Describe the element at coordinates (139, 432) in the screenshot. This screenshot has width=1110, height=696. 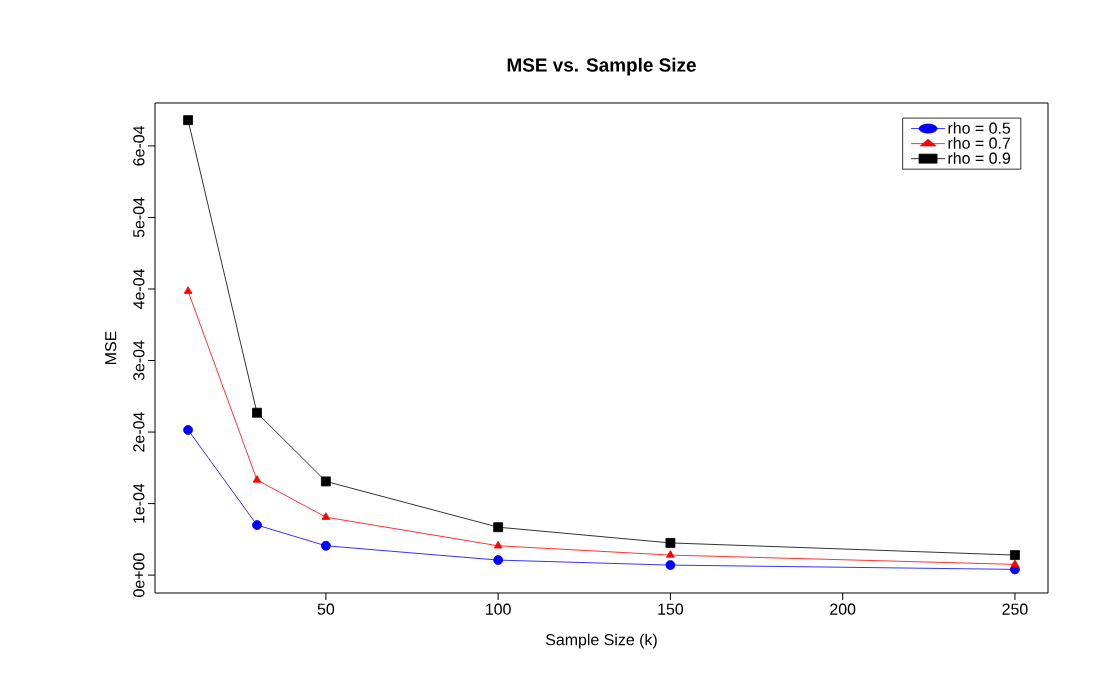
I see `y-tick-label: 2e-04` at that location.